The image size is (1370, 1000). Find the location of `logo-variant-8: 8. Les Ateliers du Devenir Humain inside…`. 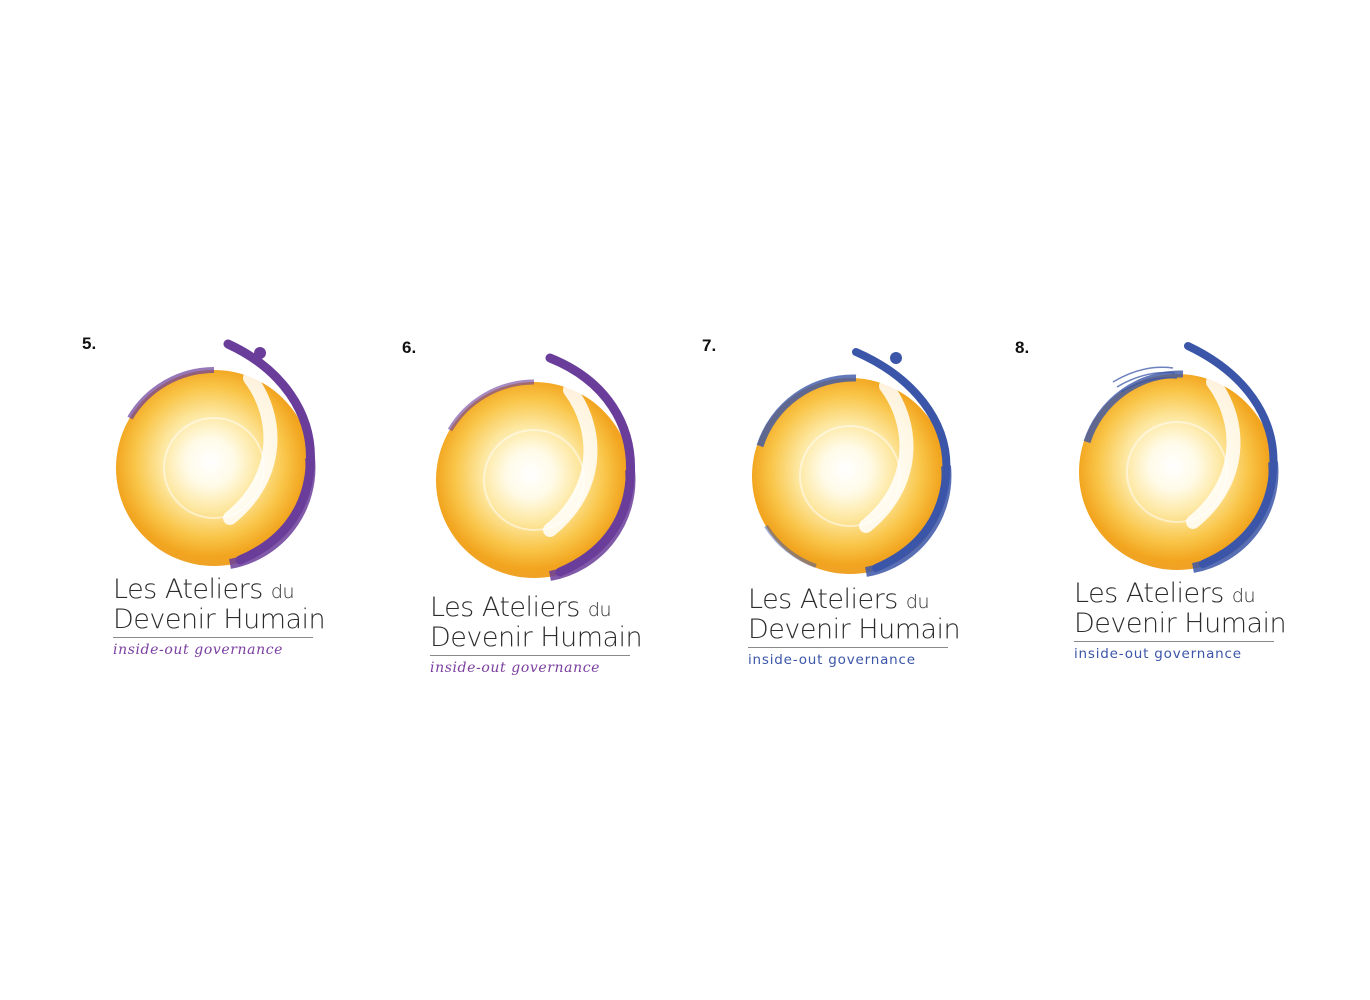

logo-variant-8: 8. Les Ateliers du Devenir Humain inside… is located at coordinates (1165, 514).